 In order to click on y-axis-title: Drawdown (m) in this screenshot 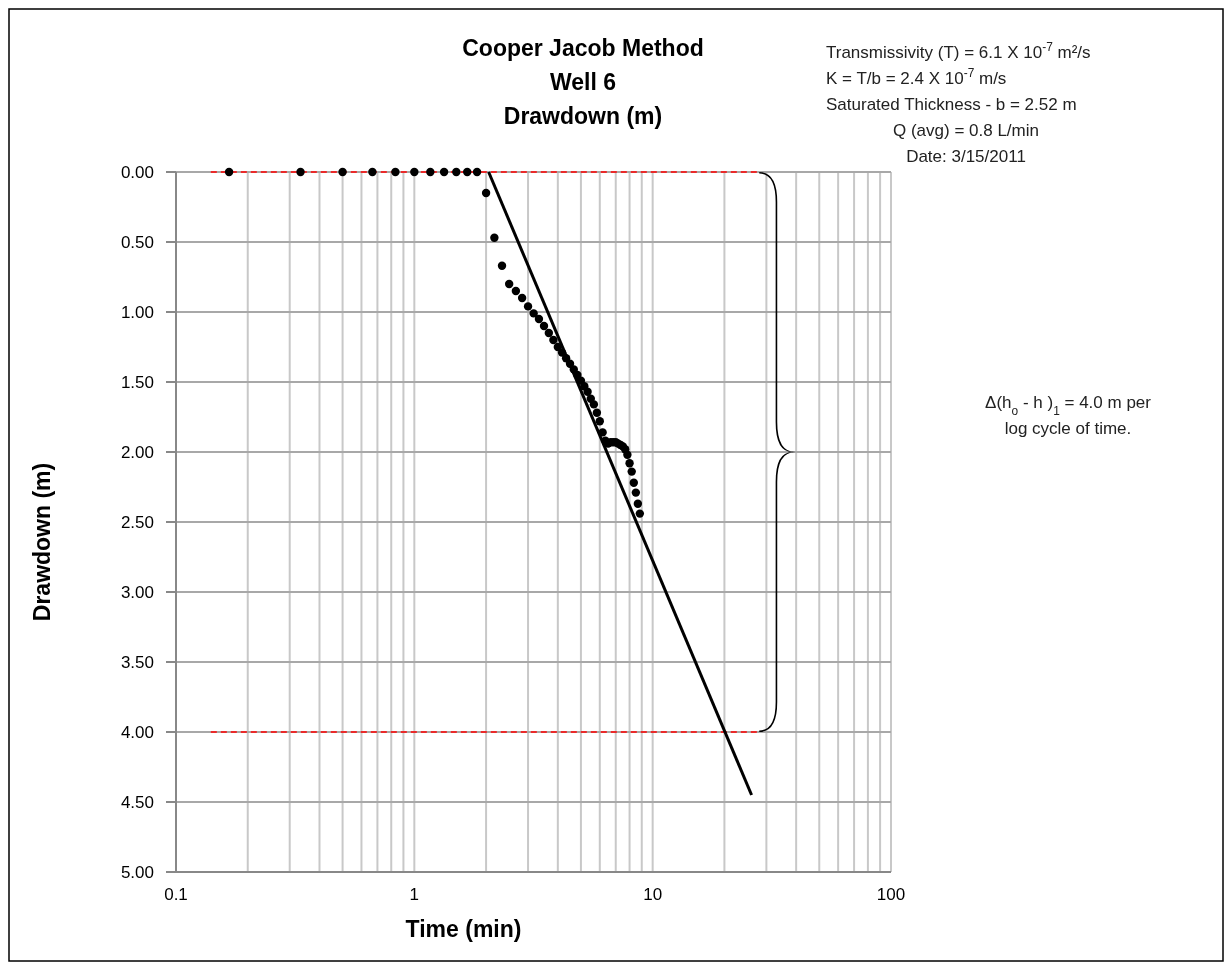, I will do `click(42, 542)`.